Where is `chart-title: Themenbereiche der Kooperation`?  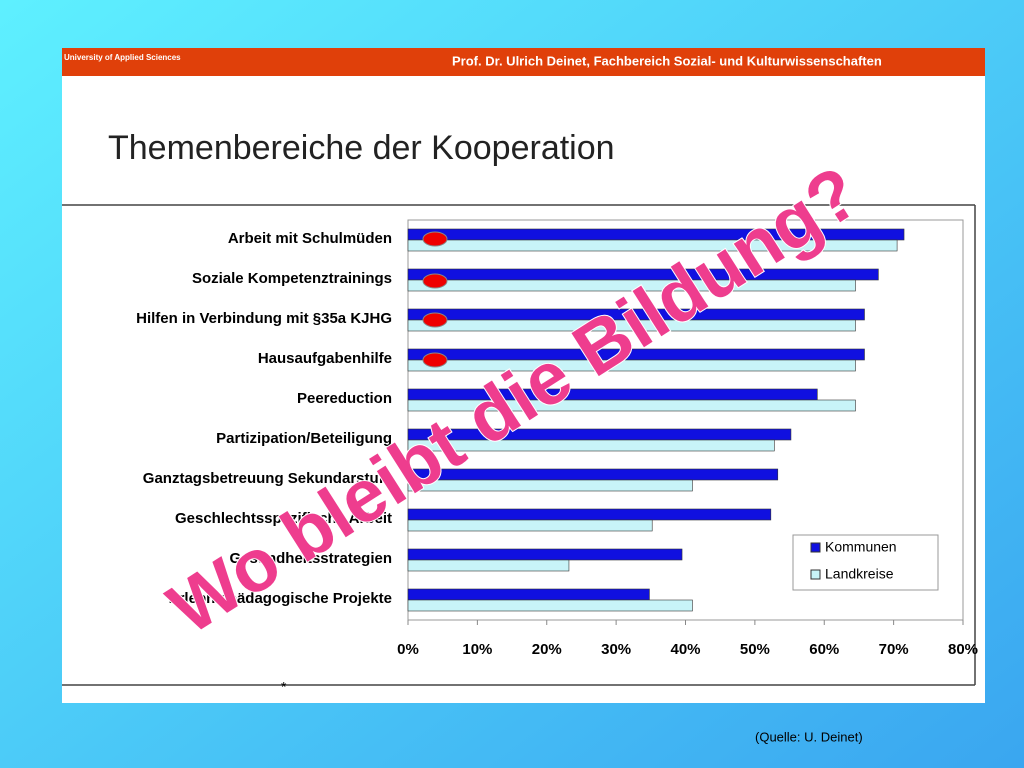 chart-title: Themenbereiche der Kooperation is located at coordinates (361, 148).